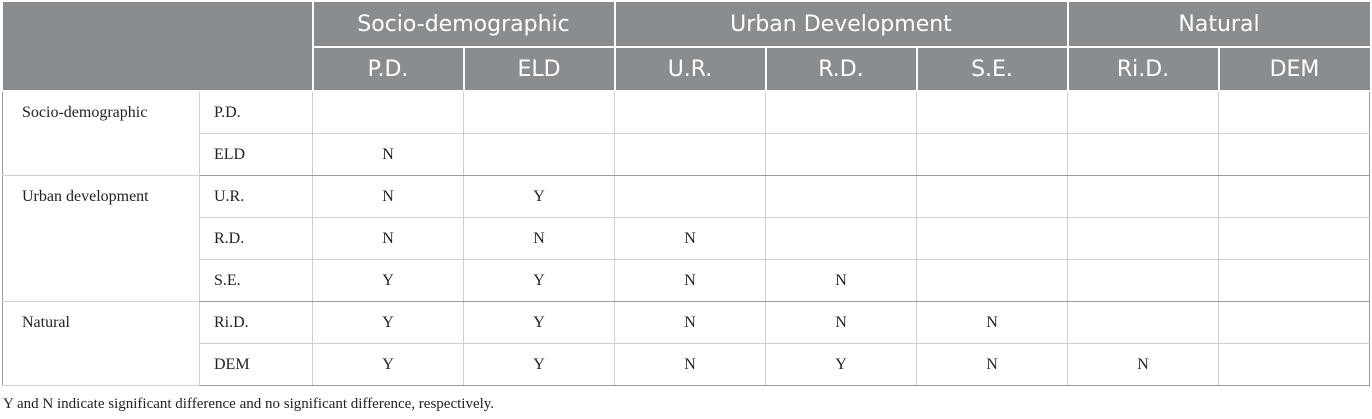  What do you see at coordinates (840, 69) in the screenshot?
I see `column-header: R.D.` at bounding box center [840, 69].